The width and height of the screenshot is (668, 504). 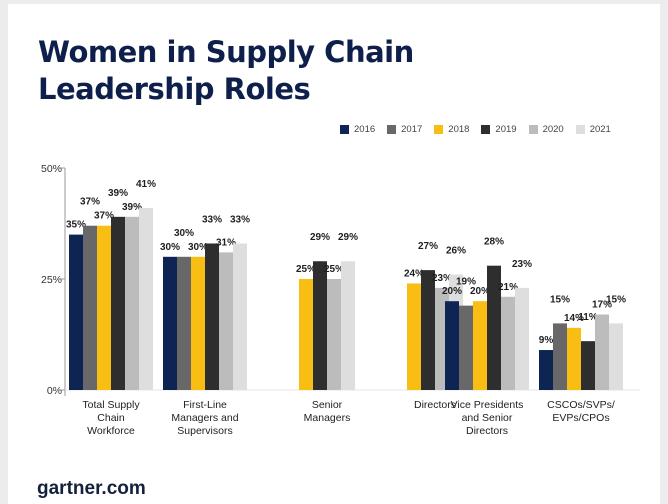 What do you see at coordinates (174, 89) in the screenshot?
I see `title-line-2: Leadership Roles` at bounding box center [174, 89].